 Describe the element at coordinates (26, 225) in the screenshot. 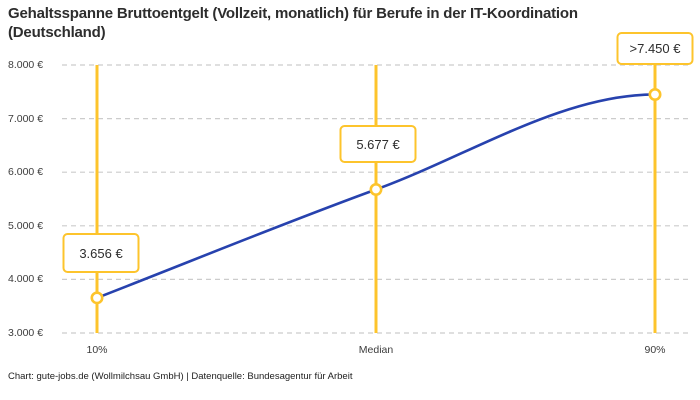

I see `y-tick-label: 5.000 €` at that location.